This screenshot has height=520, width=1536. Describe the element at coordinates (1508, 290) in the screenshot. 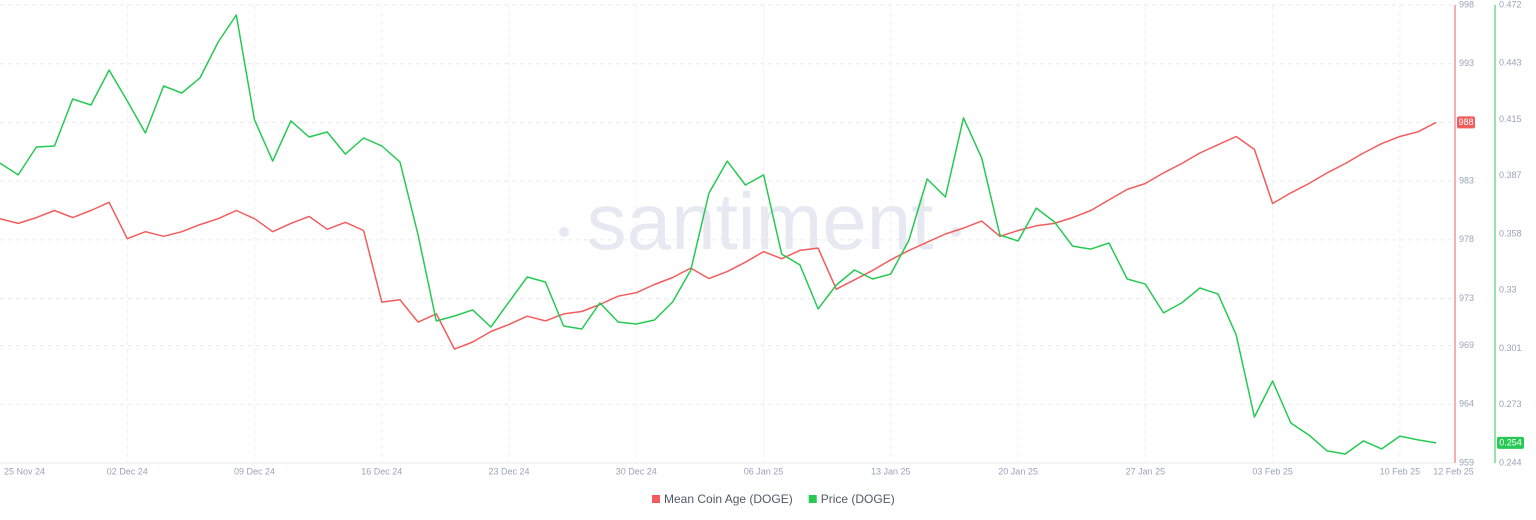

I see `y2-tick-label: 0.33` at that location.